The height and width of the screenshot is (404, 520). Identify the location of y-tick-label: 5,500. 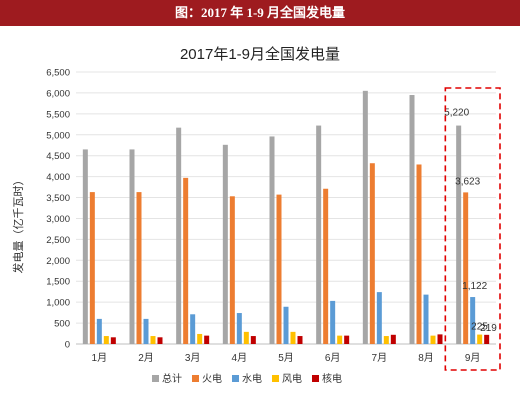
(58, 114).